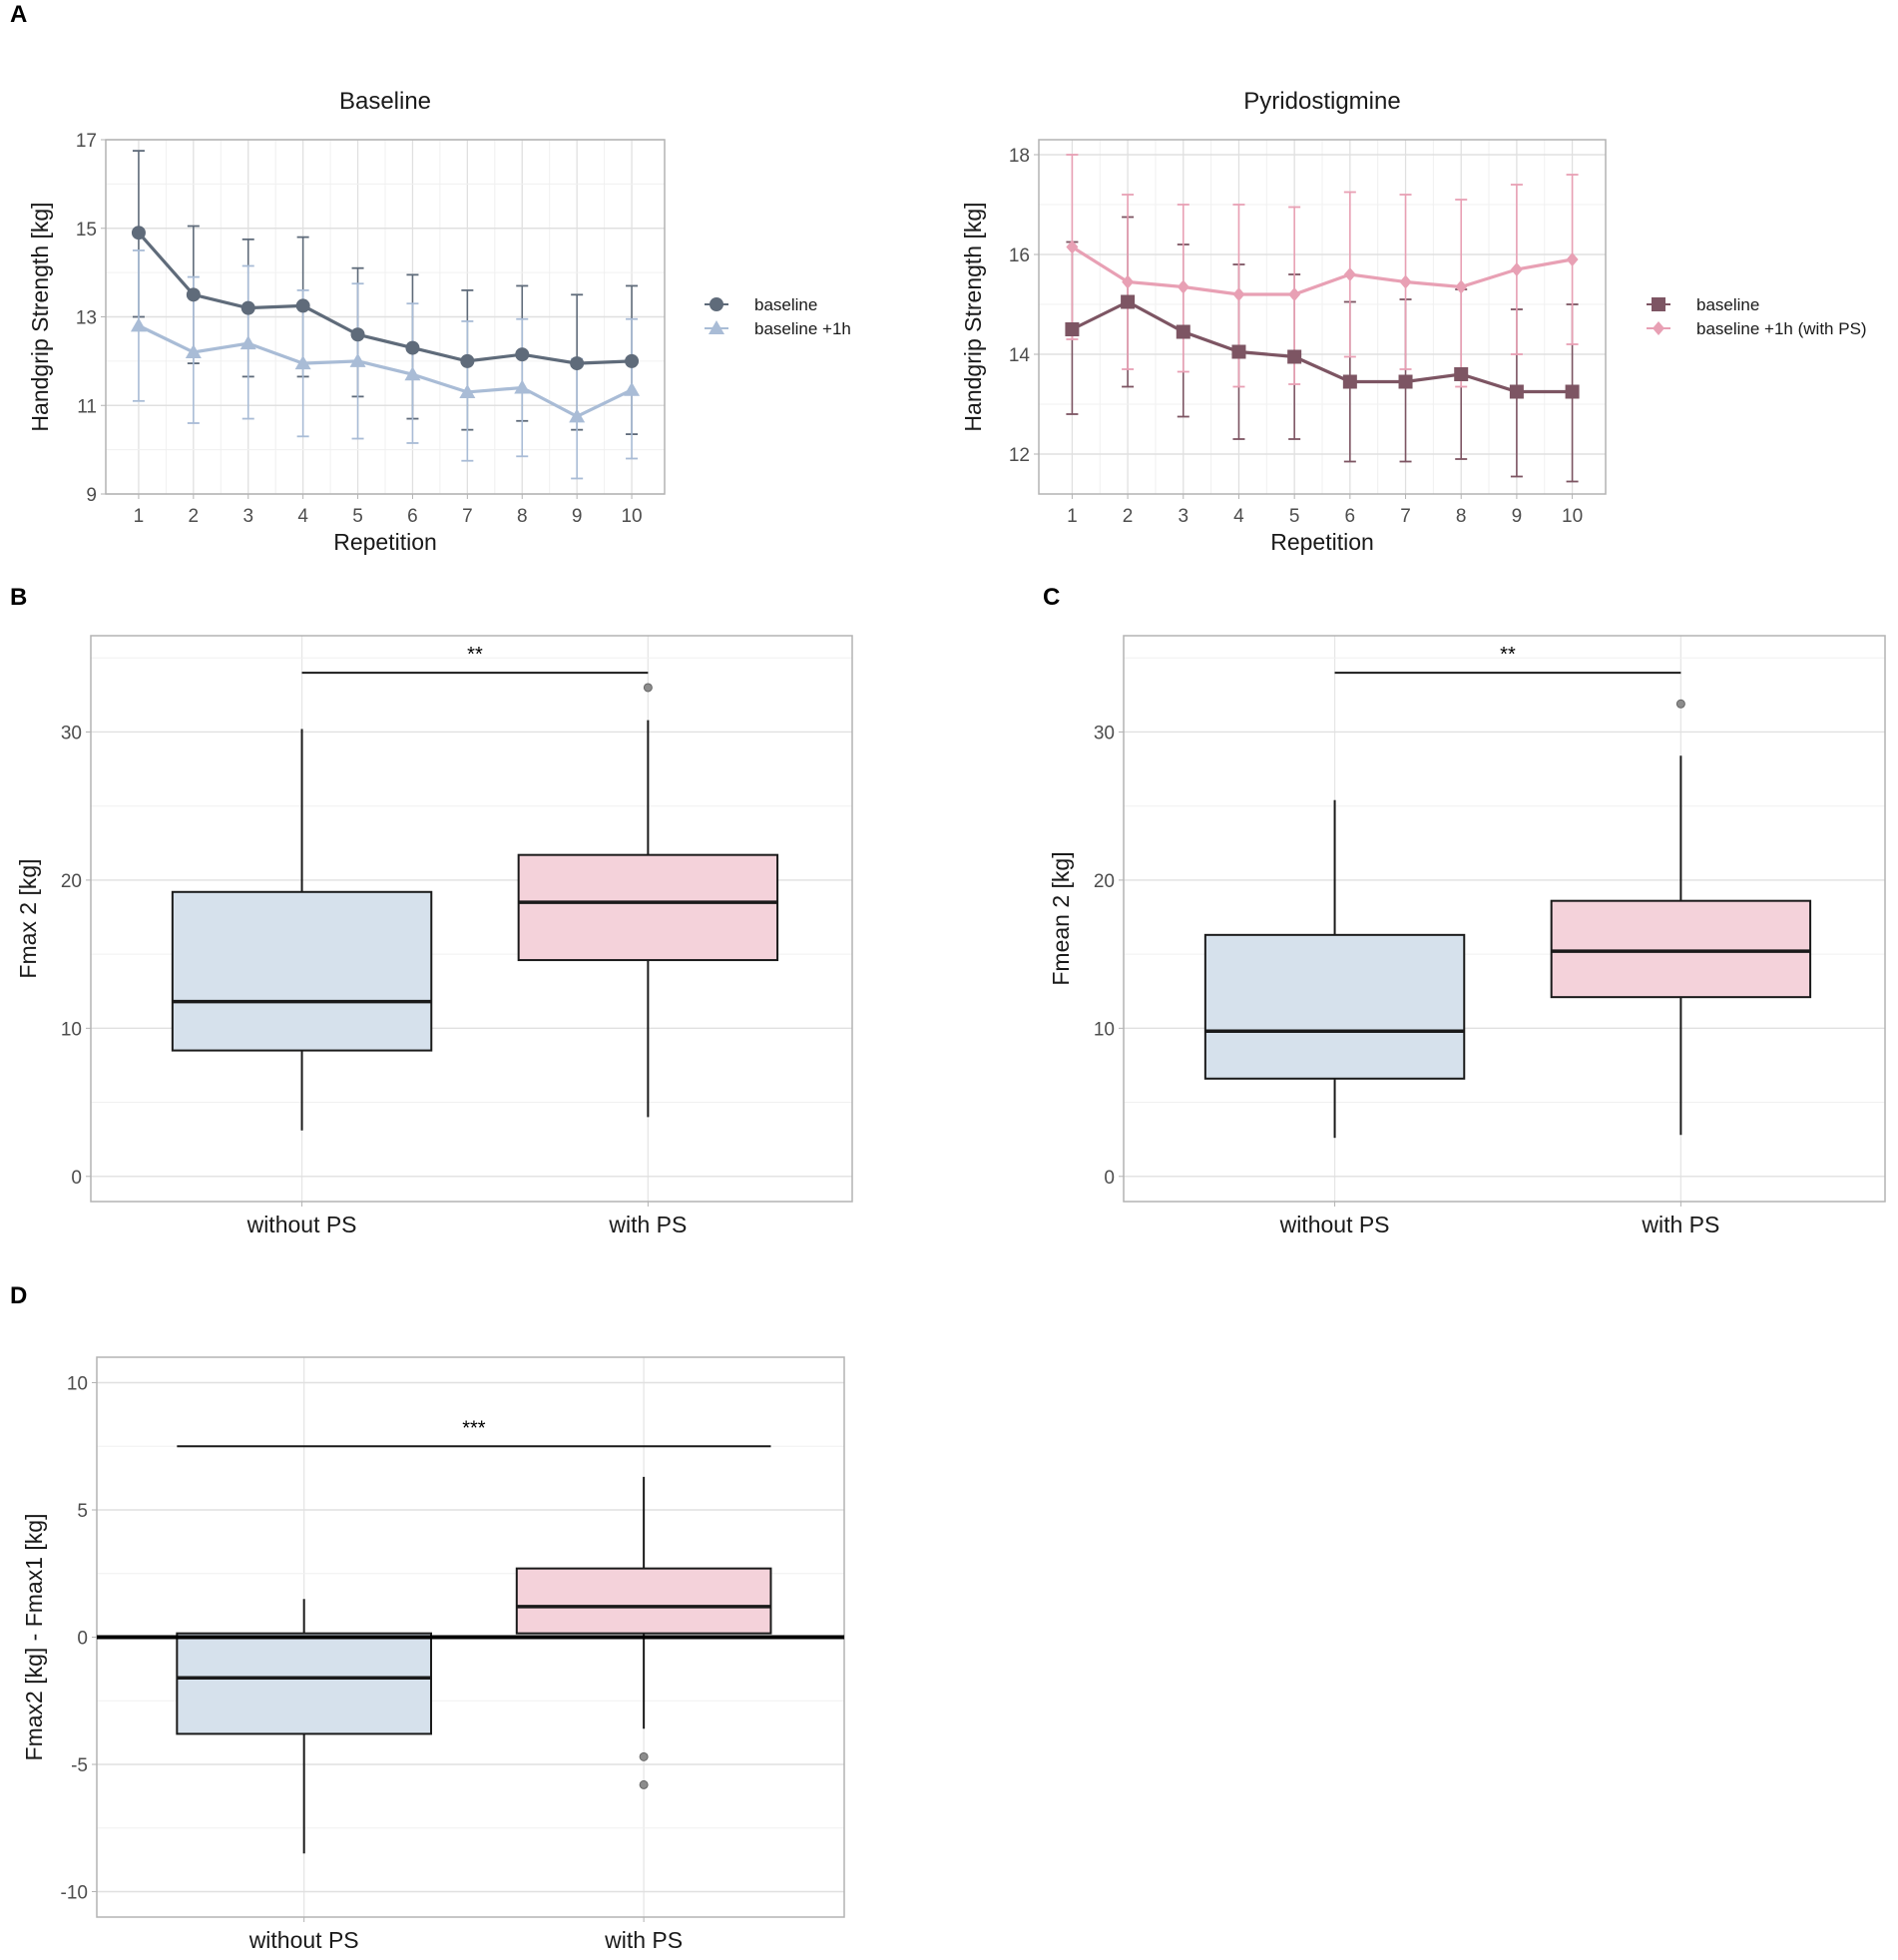 This screenshot has width=1898, height=1960. Describe the element at coordinates (86, 230) in the screenshot. I see `y-tick-label: 15` at that location.